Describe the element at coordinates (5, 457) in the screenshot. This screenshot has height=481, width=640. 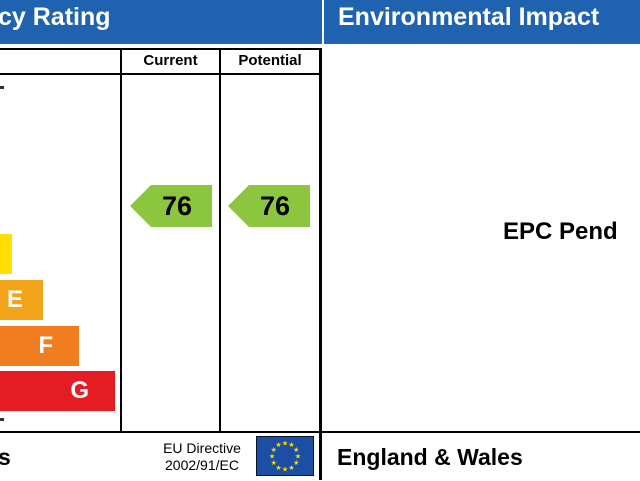
I see `energy-footer-text: s` at that location.